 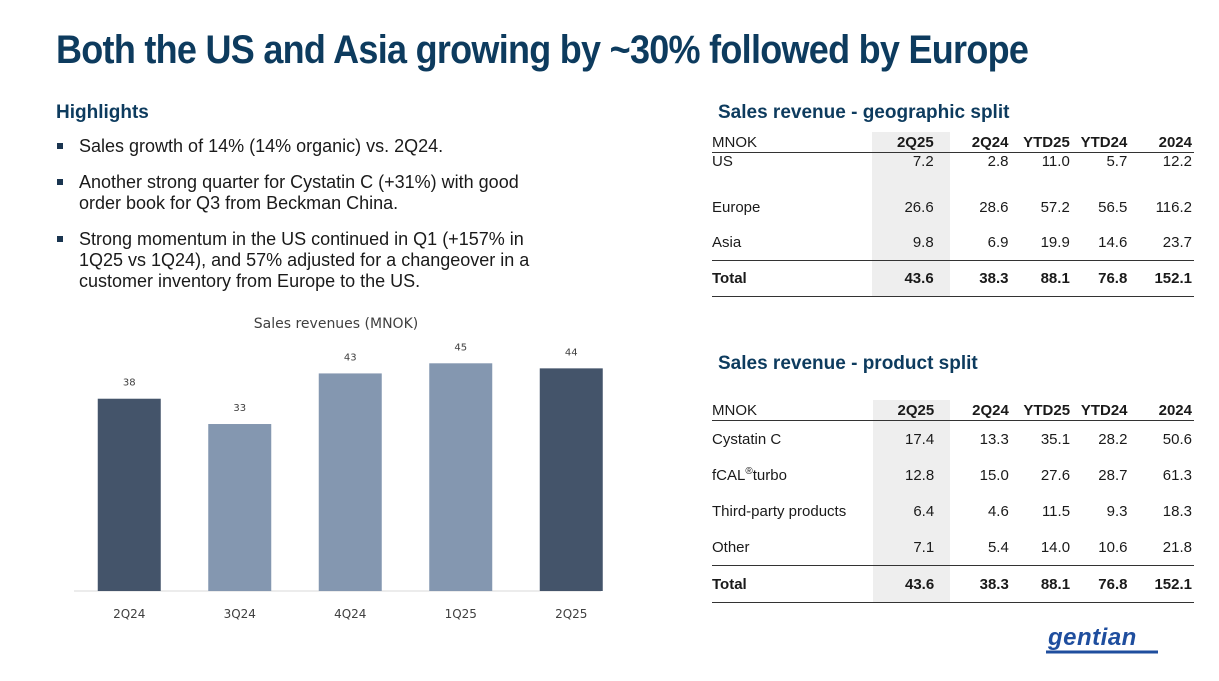 I want to click on table-cell: 14.0, so click(x=1055, y=547).